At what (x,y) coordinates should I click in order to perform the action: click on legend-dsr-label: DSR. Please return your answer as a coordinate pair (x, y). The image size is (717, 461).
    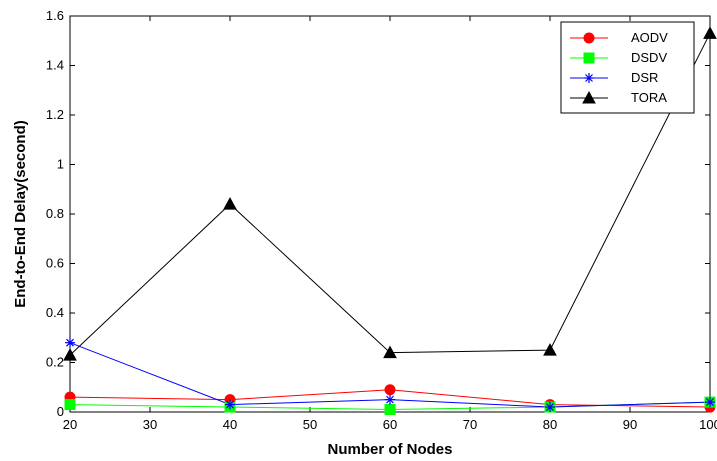
    Looking at the image, I should click on (644, 77).